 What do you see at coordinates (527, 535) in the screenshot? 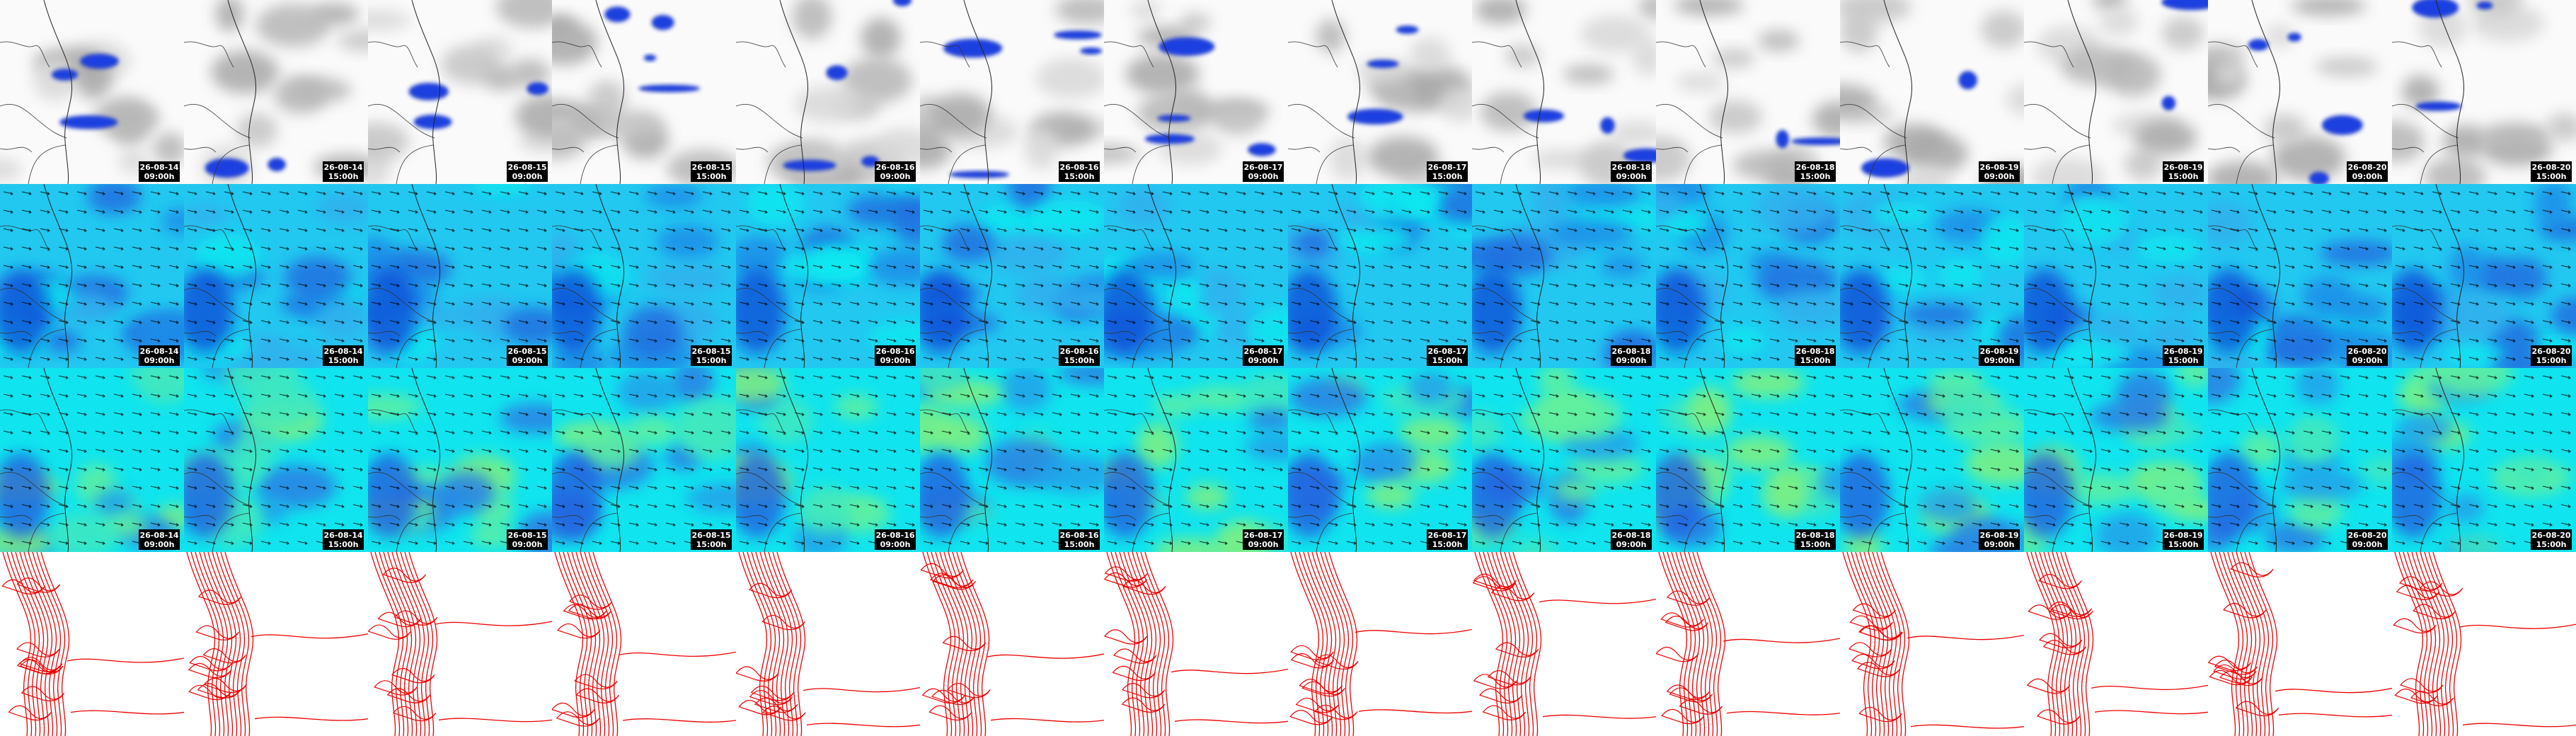
I see `label-date: 26-08-15` at bounding box center [527, 535].